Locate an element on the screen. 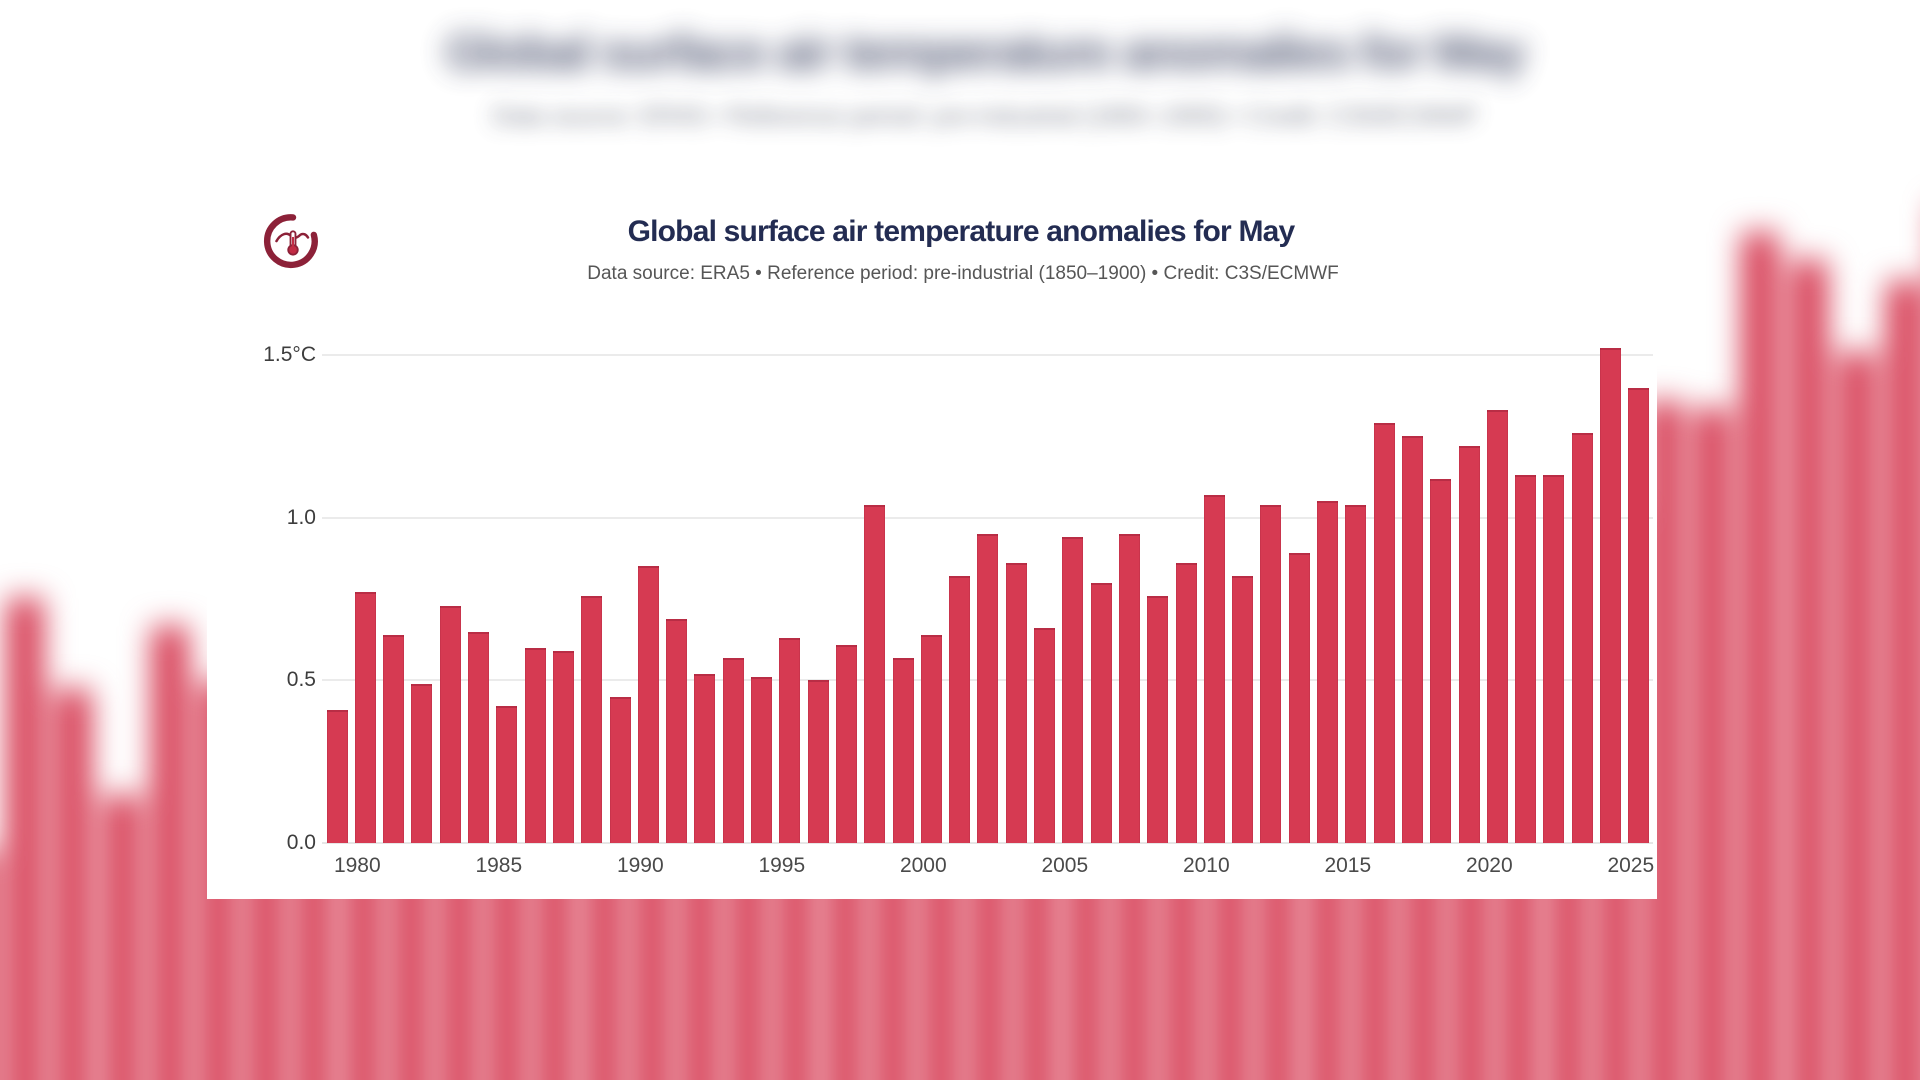 The width and height of the screenshot is (1920, 1080). x-tick-label-1985: 1985 is located at coordinates (499, 865).